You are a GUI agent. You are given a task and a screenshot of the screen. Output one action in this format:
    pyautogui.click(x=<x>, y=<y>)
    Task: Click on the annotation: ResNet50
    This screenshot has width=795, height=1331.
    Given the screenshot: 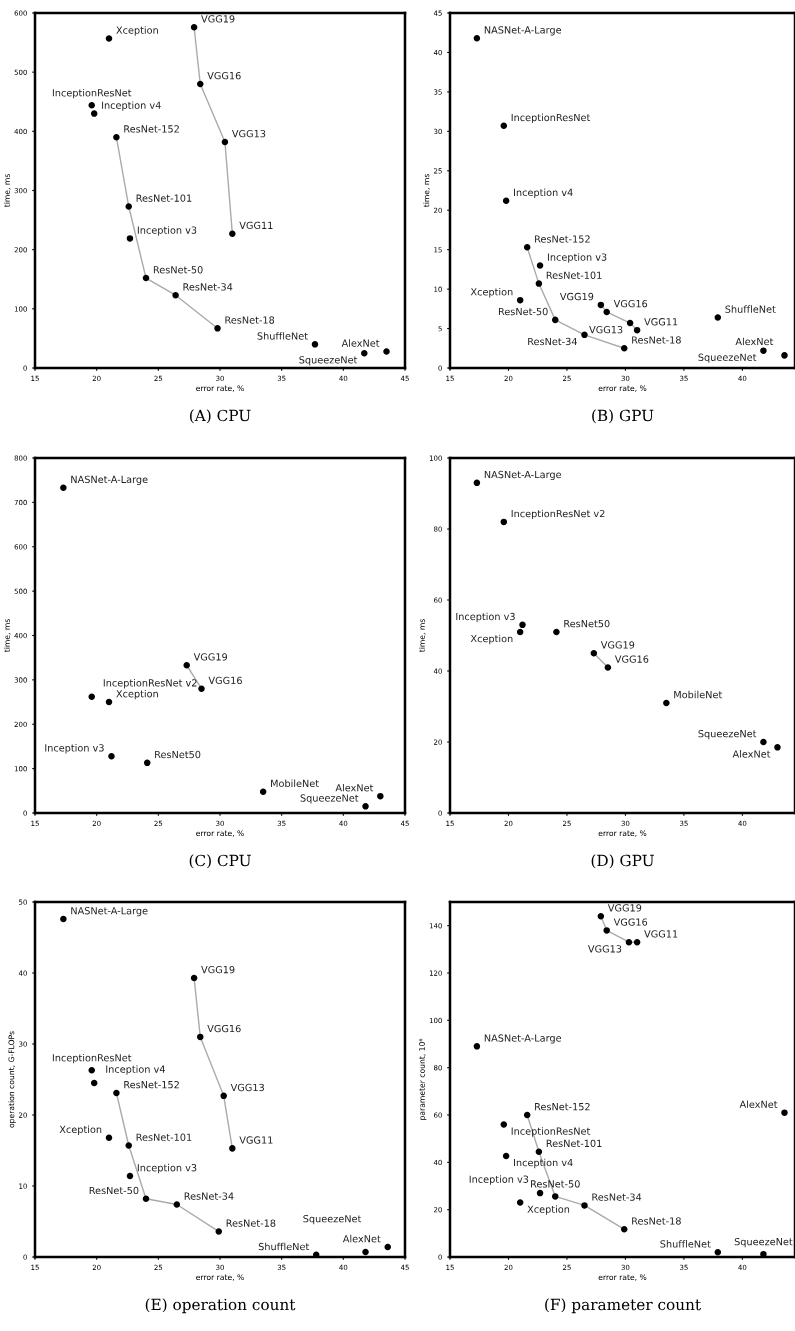 What is the action you would take?
    pyautogui.click(x=587, y=623)
    